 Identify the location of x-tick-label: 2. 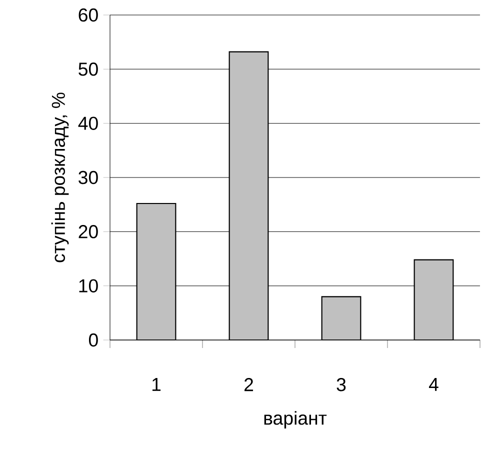
(249, 385).